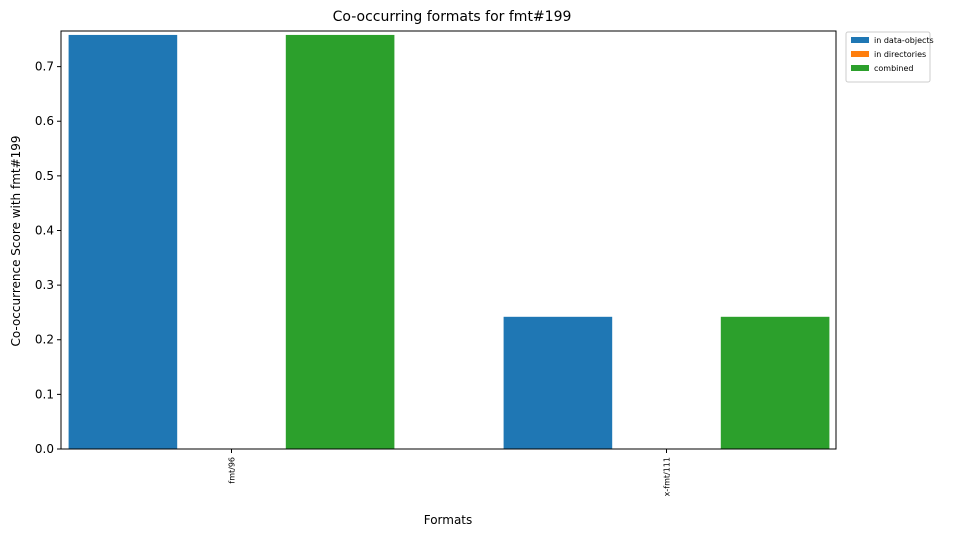 This screenshot has width=966, height=540. What do you see at coordinates (44, 340) in the screenshot?
I see `y-tick-label: 0.2` at bounding box center [44, 340].